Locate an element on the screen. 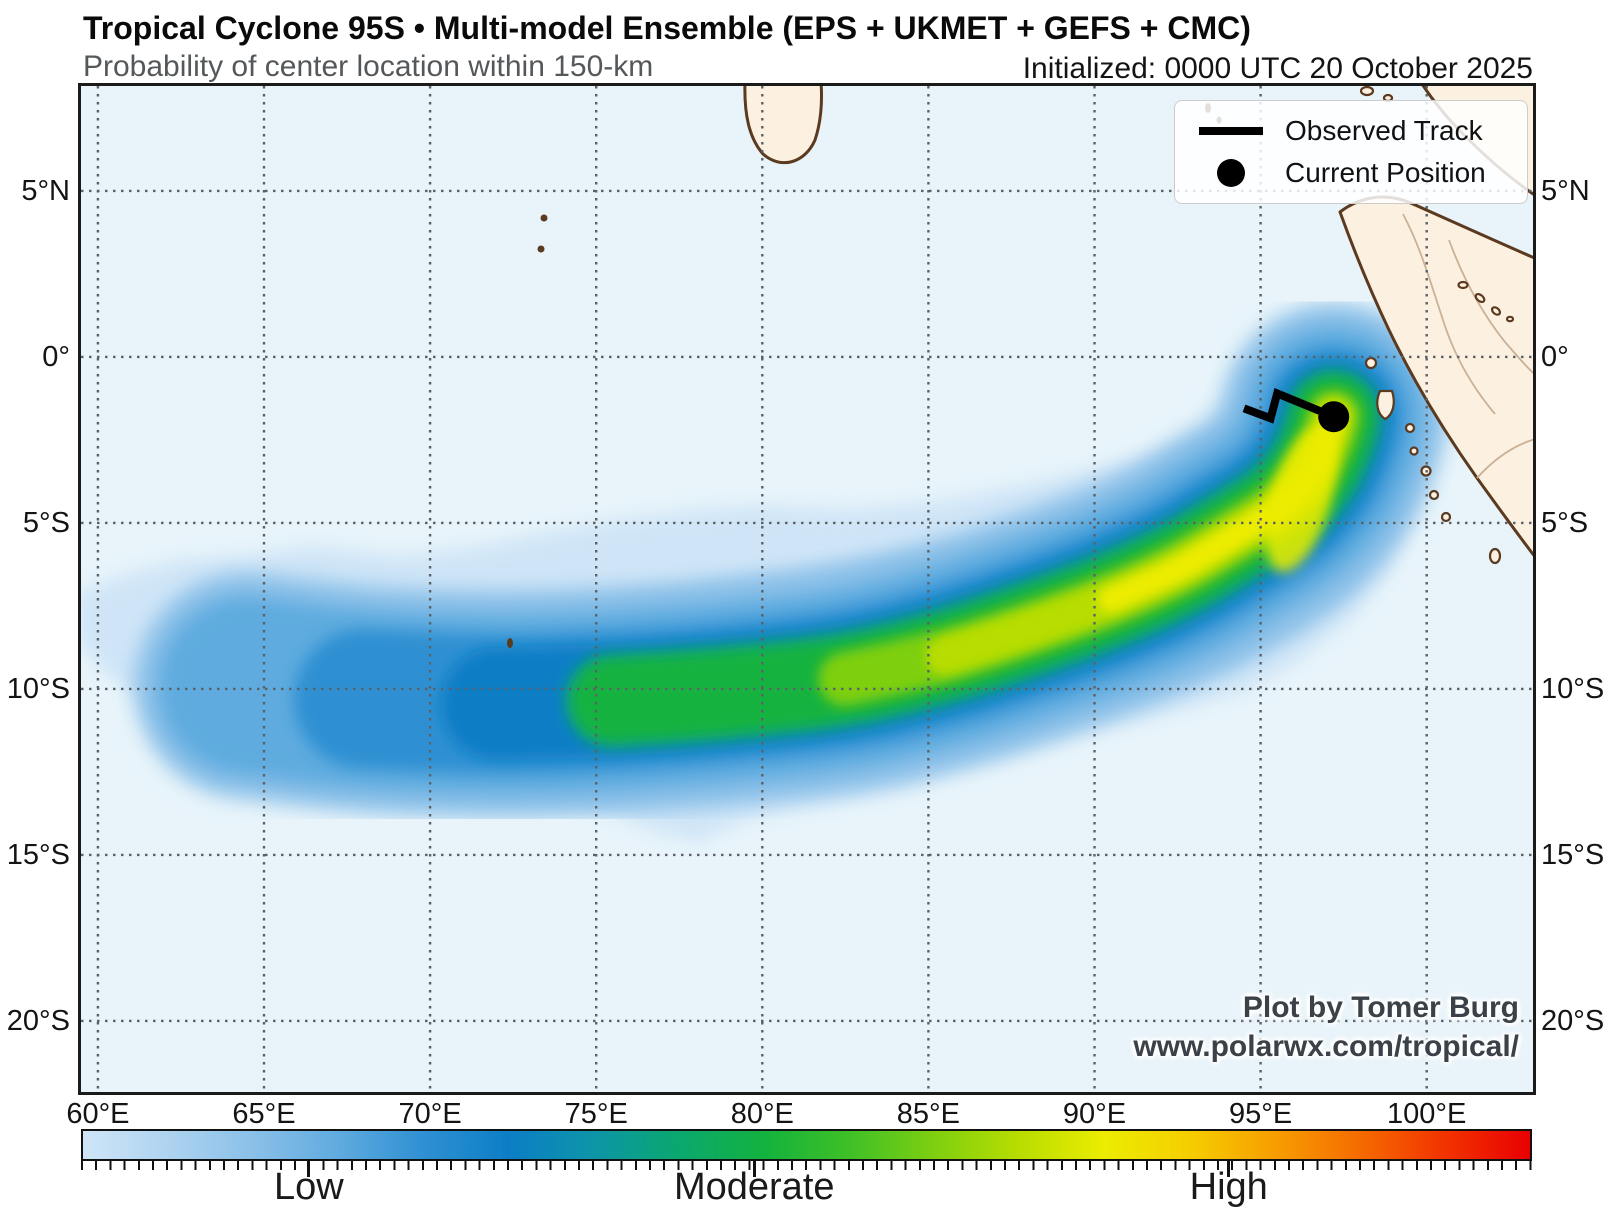 This screenshot has width=1612, height=1223. lon-tick-label: 80°E is located at coordinates (762, 1114).